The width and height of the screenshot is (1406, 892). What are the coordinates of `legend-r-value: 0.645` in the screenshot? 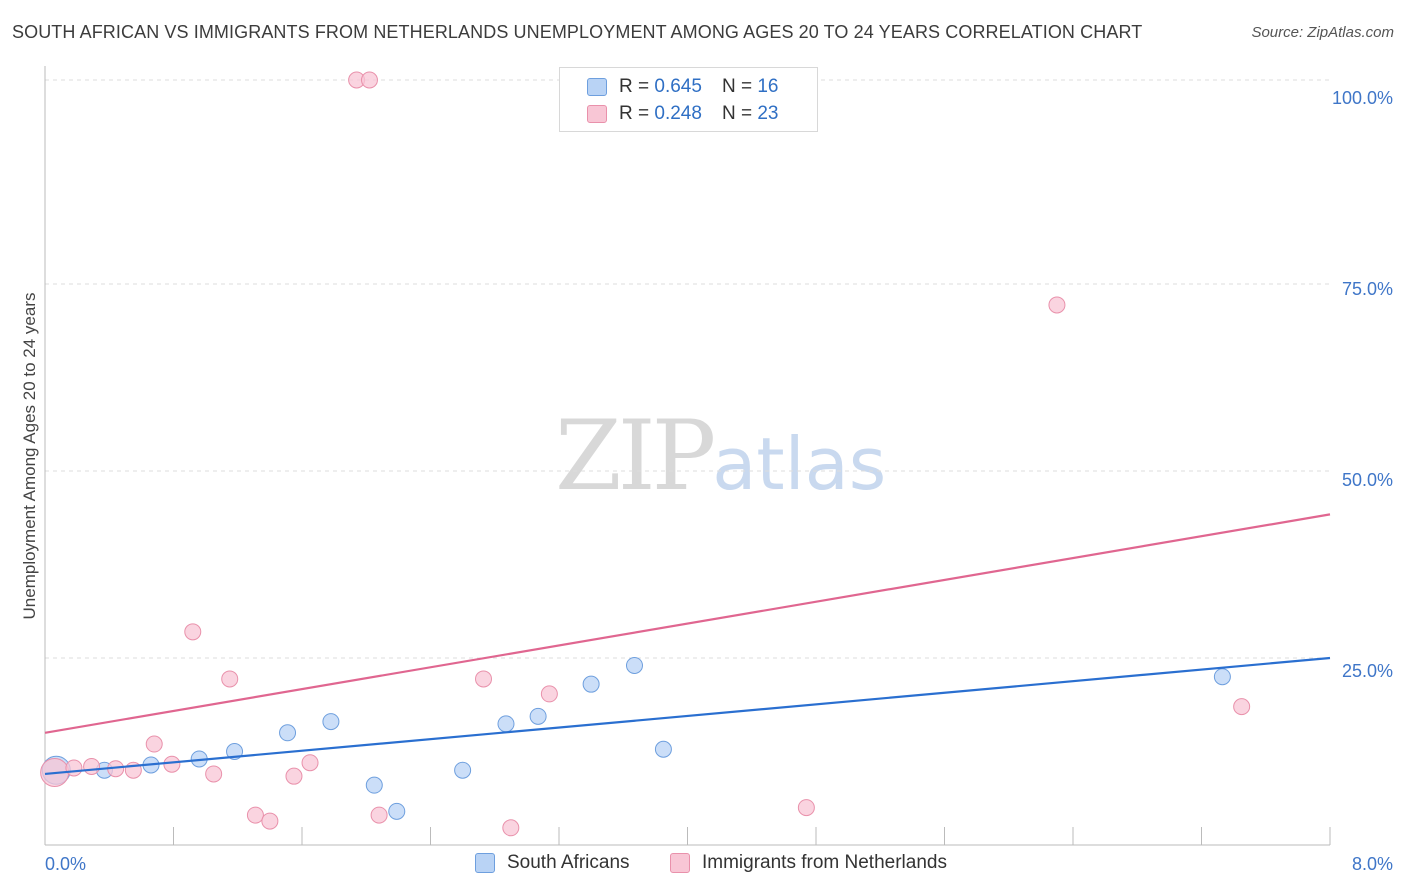 It's located at (678, 86).